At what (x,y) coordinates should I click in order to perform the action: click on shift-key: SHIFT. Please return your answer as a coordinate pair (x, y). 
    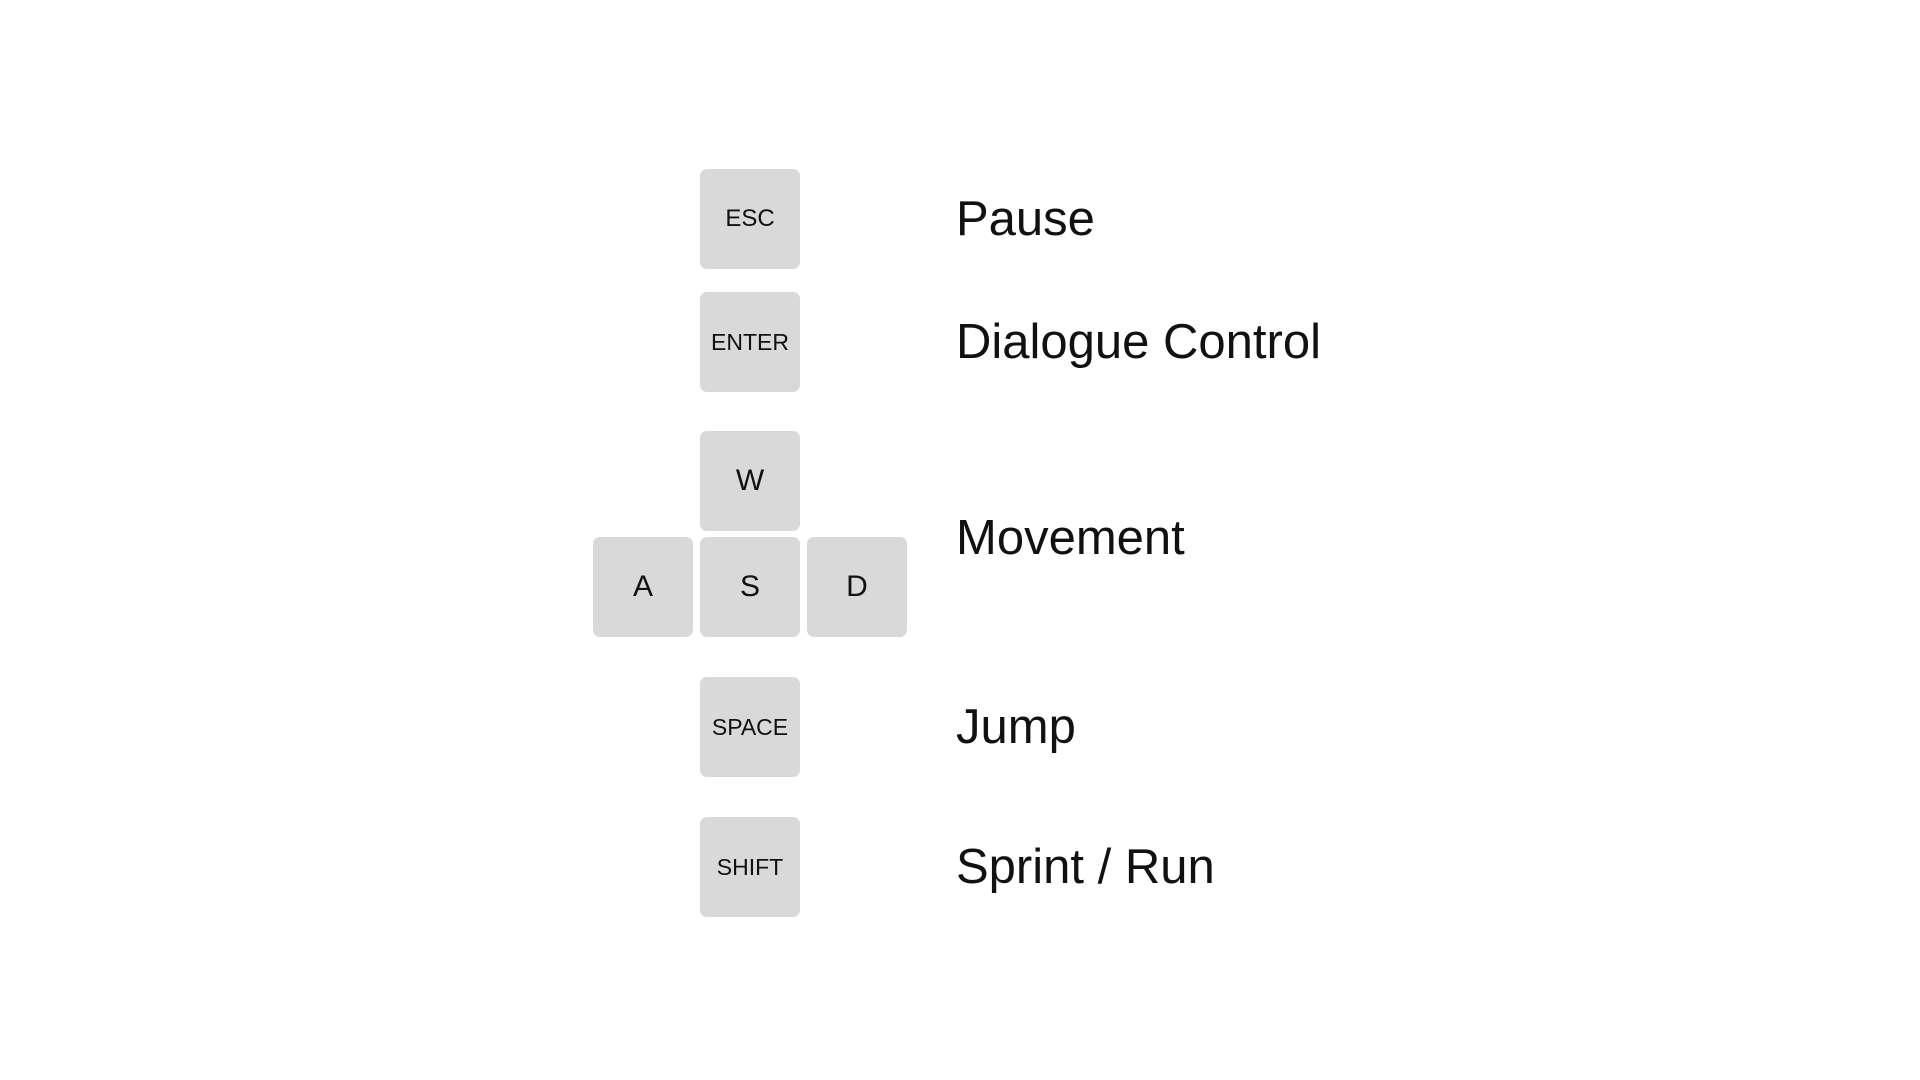
    Looking at the image, I should click on (750, 867).